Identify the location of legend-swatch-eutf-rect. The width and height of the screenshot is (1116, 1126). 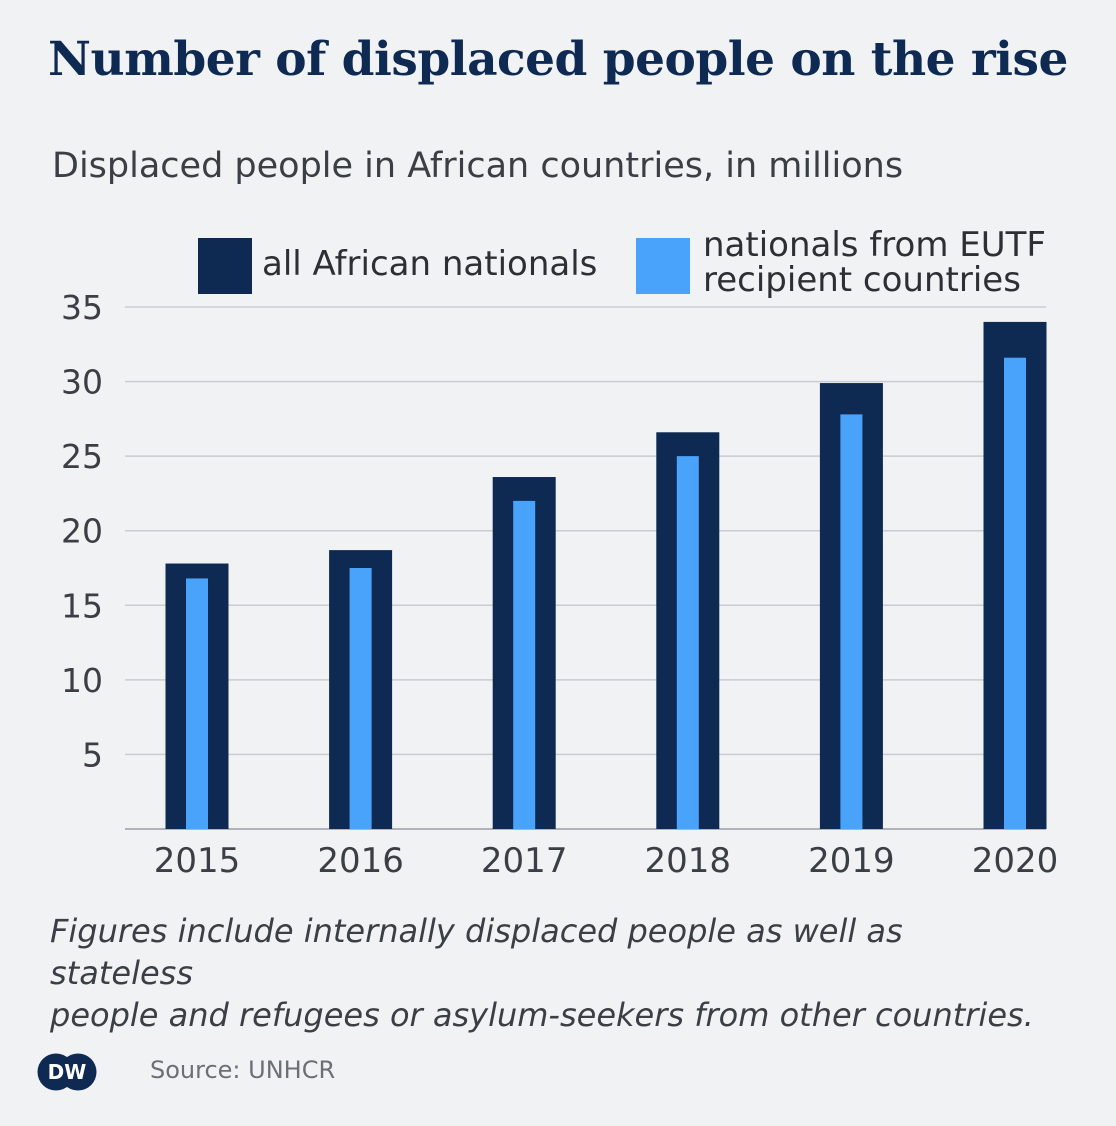
(663, 266).